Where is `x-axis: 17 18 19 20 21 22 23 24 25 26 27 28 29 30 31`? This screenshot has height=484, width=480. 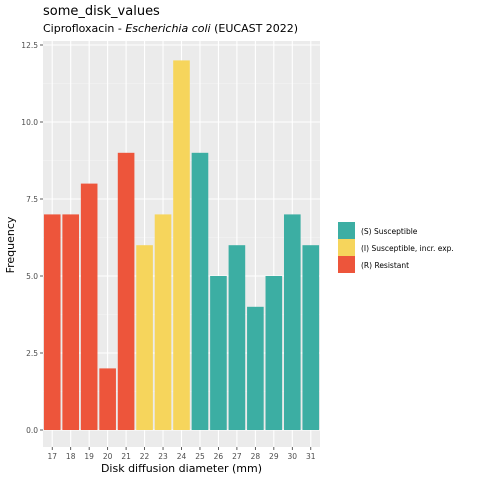 x-axis: 17 18 19 20 21 22 23 24 25 26 27 28 29 30 31 is located at coordinates (181, 454).